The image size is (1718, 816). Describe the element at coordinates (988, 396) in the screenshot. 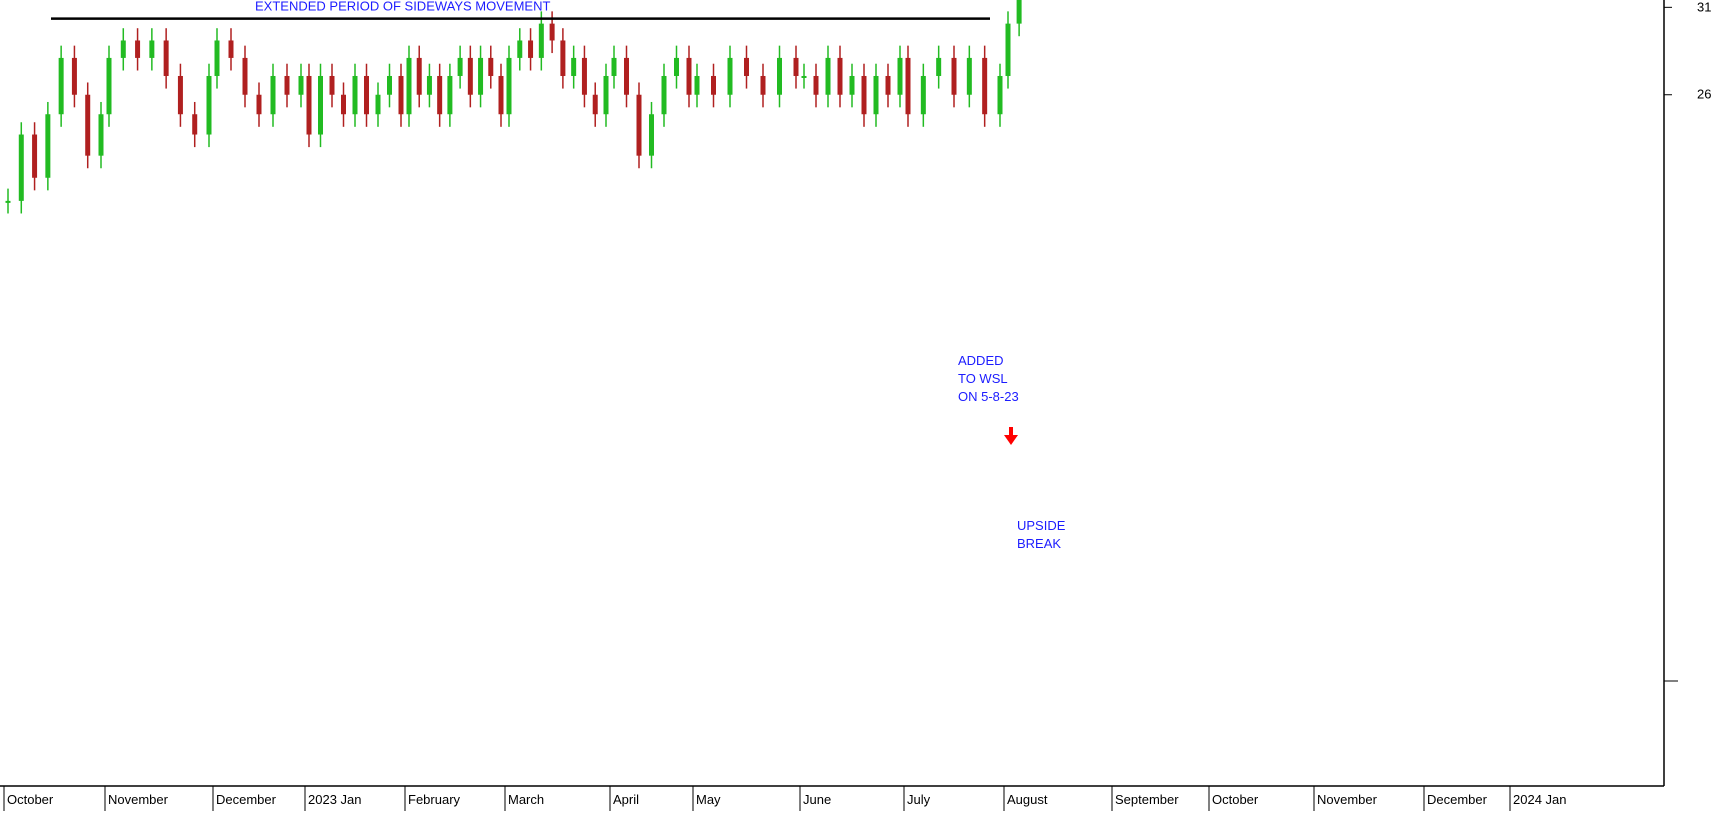

I see `added-wsl-label-line-3: ON 5-8-23` at that location.